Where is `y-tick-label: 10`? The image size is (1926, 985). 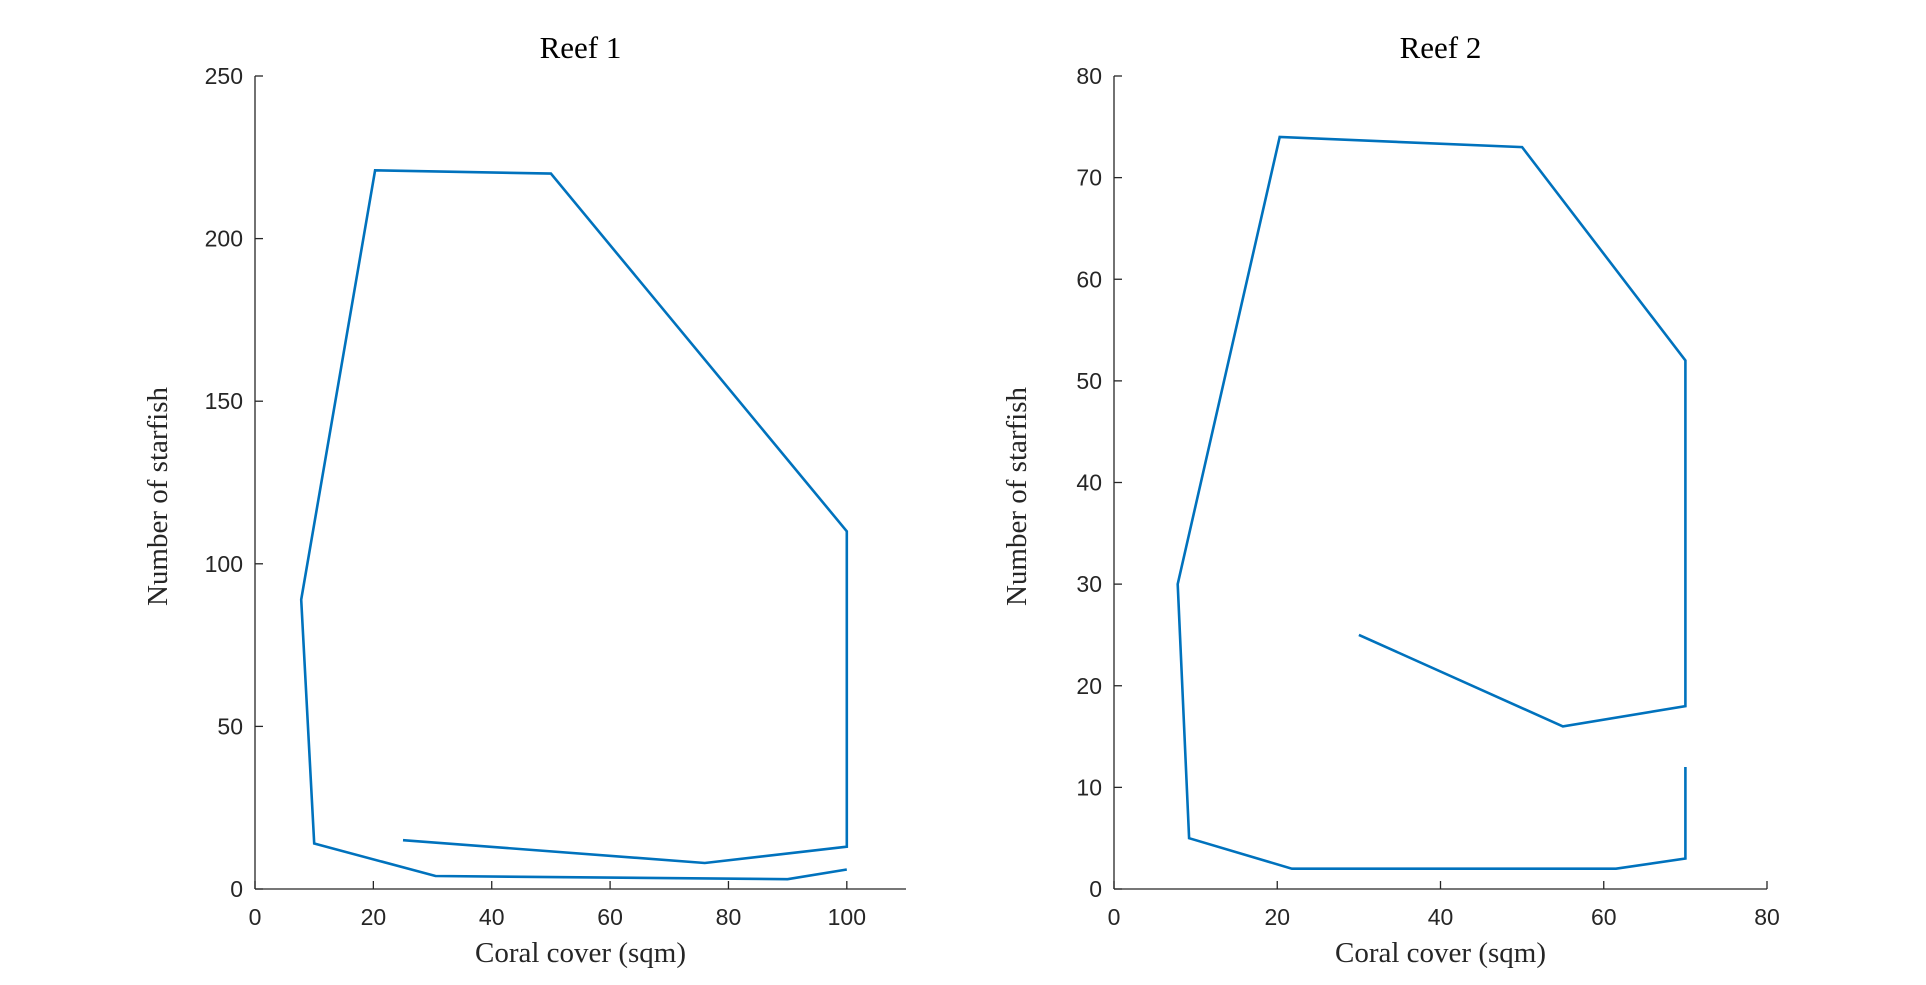 y-tick-label: 10 is located at coordinates (1089, 787).